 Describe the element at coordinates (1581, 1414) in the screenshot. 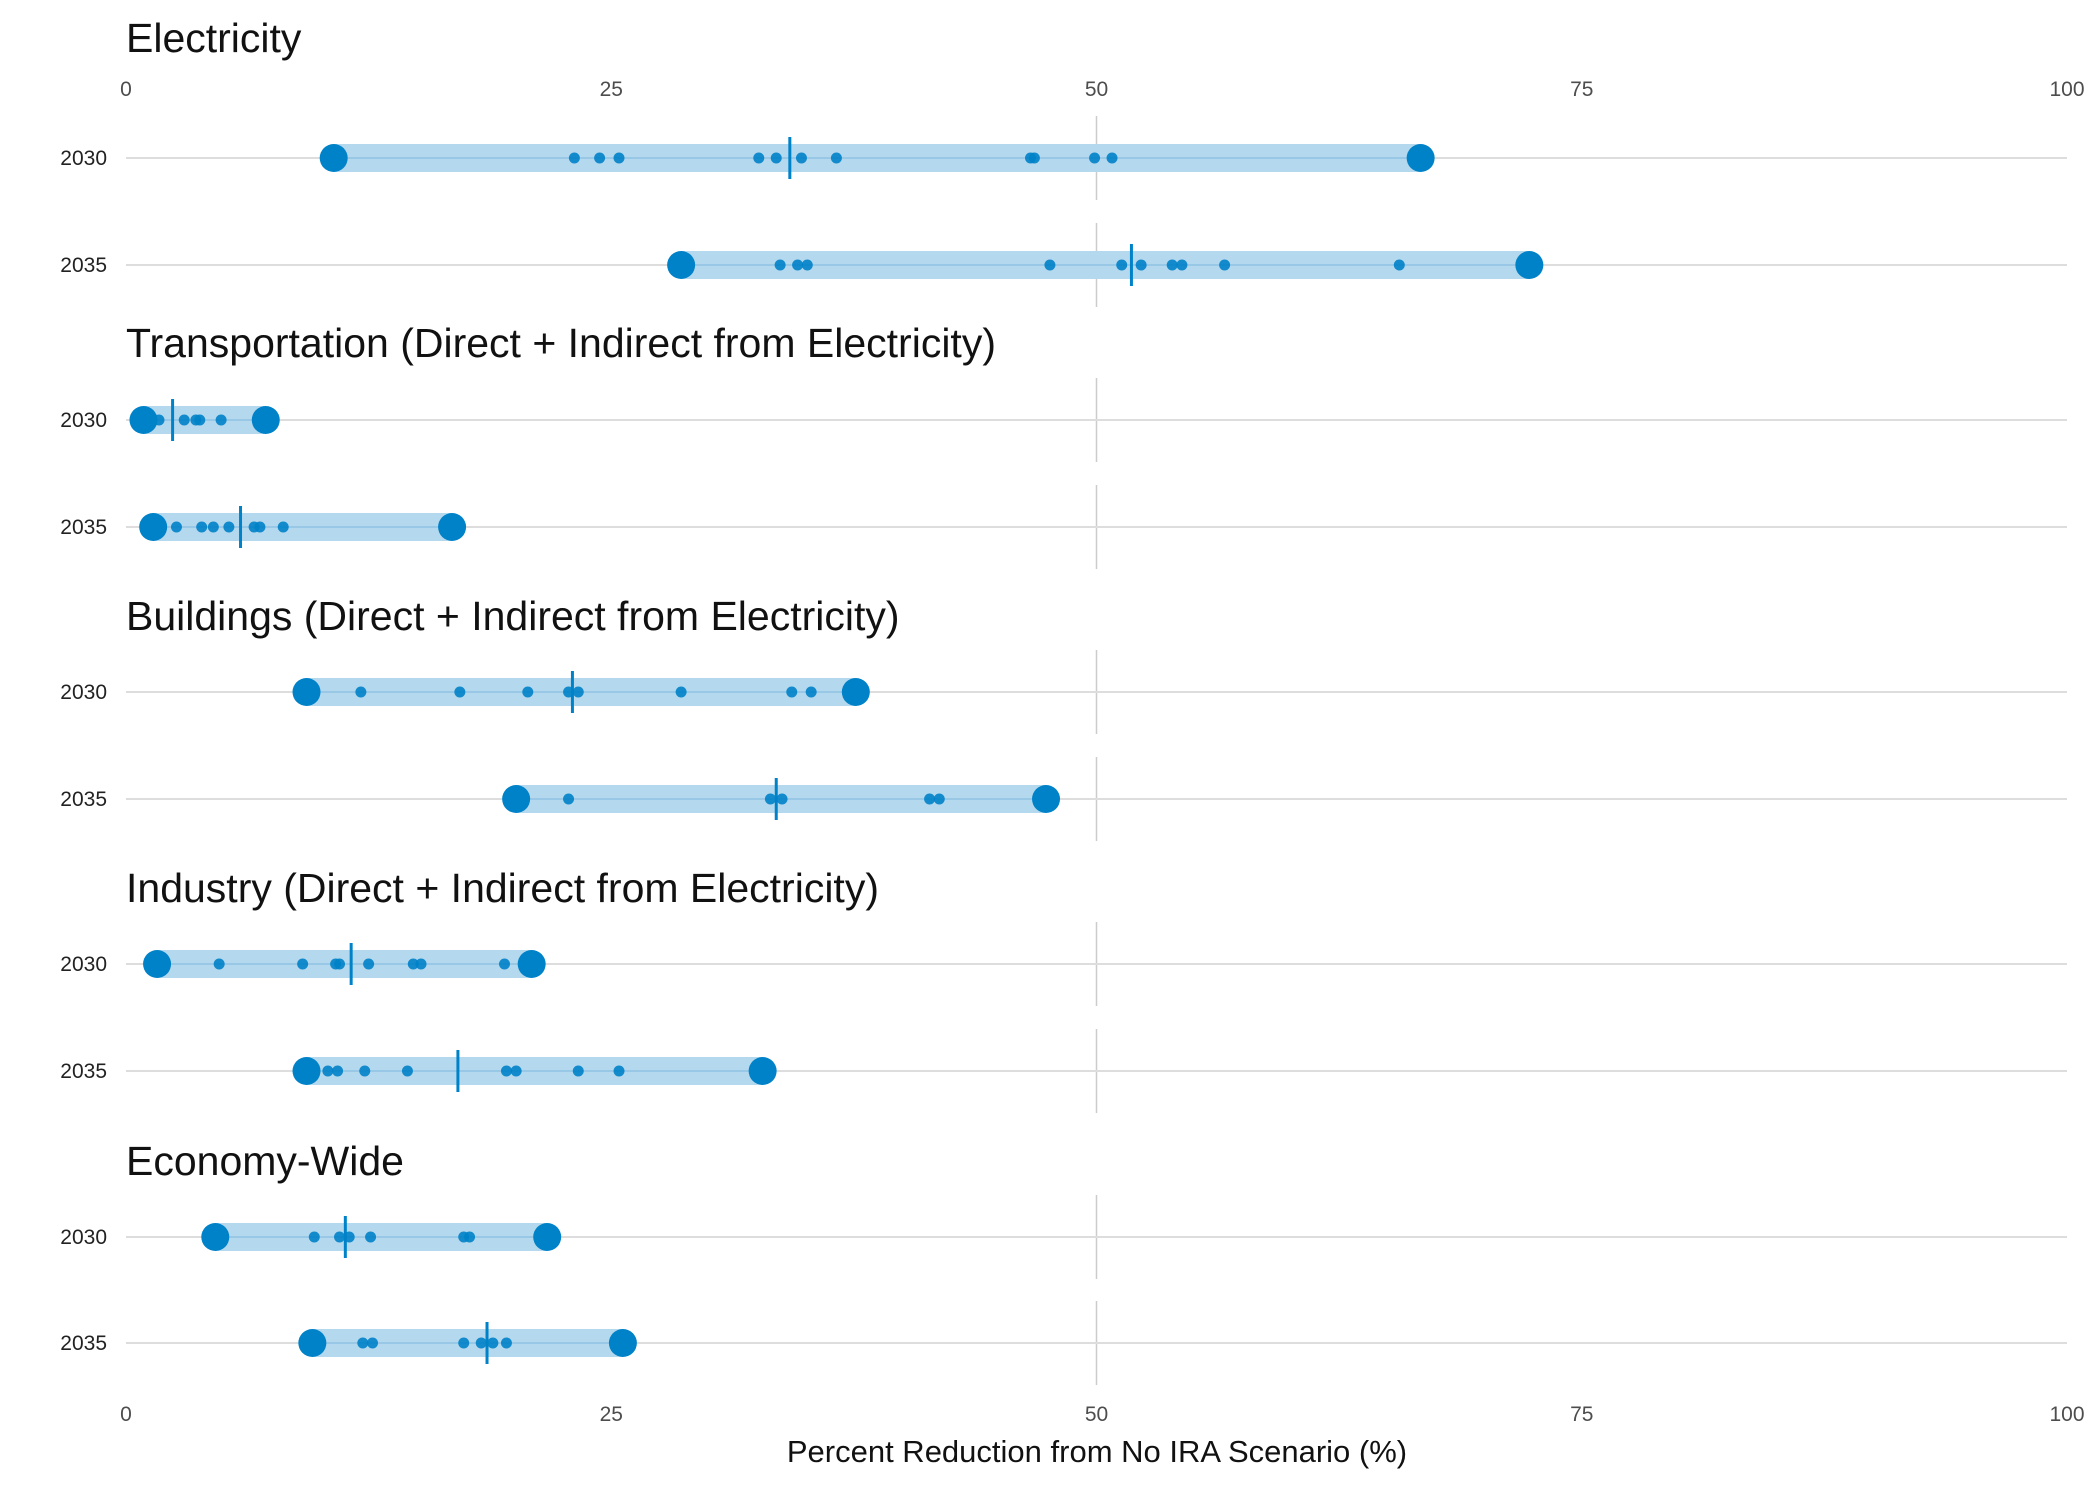

I see `x-tick-label-bottom: 75` at that location.